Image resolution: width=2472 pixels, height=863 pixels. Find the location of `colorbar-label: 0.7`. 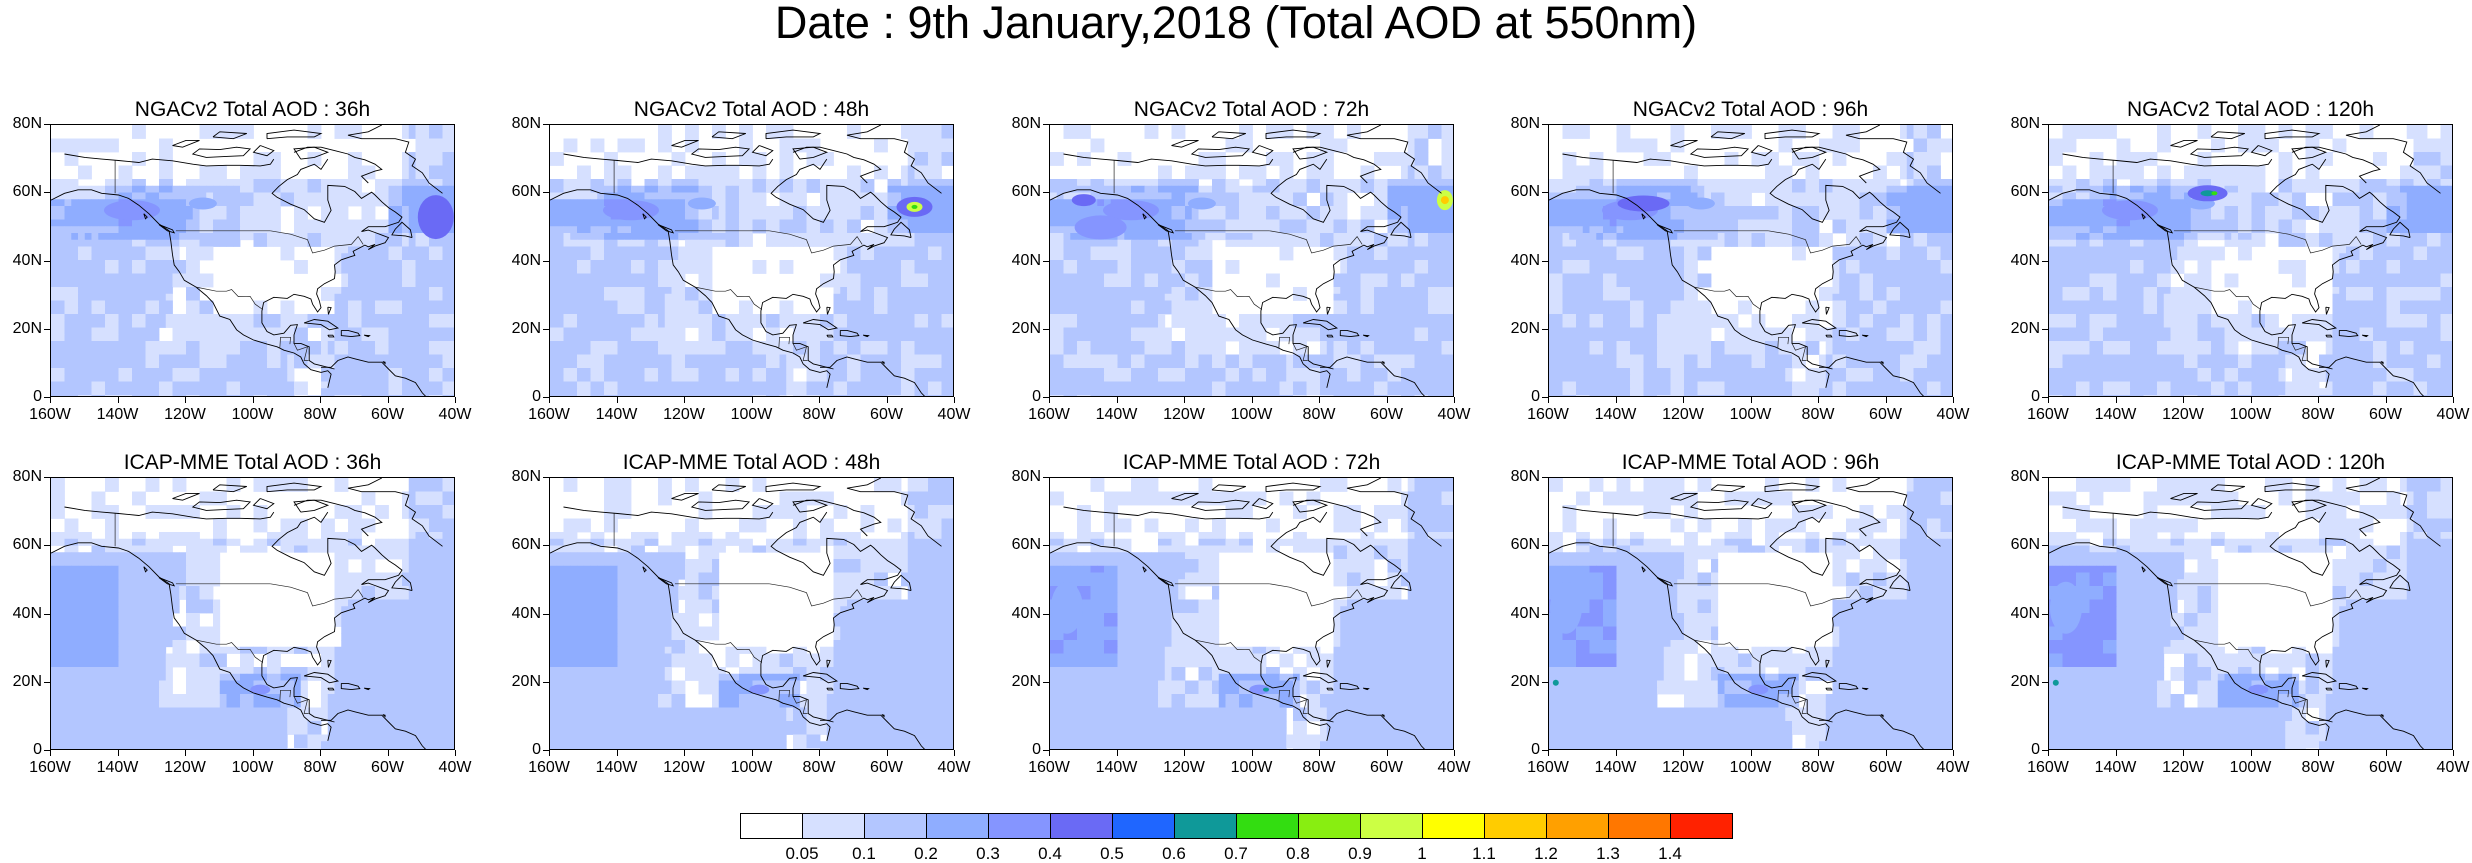

colorbar-label: 0.7 is located at coordinates (1236, 853).